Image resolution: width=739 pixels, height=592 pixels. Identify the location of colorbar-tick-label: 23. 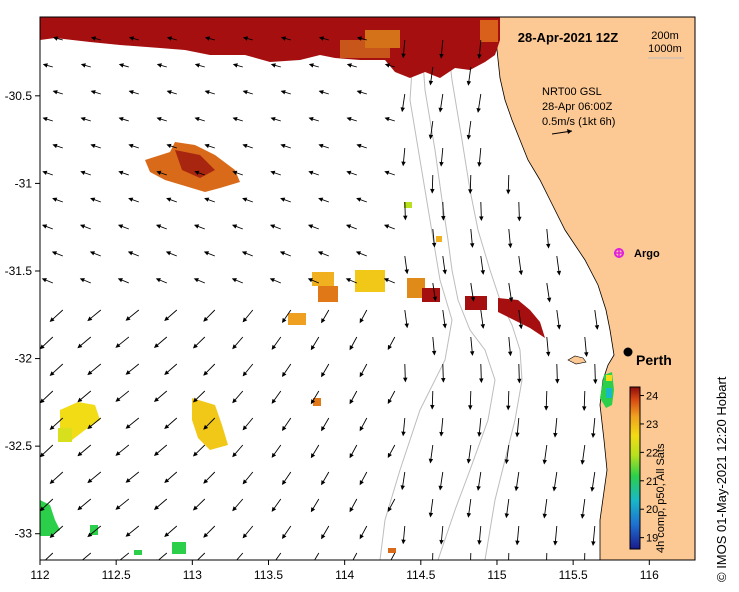
(652, 425).